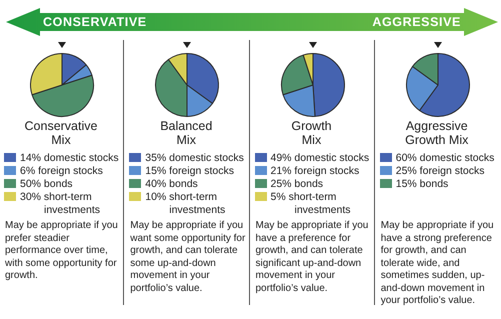 This screenshot has height=319, width=501. I want to click on text: May be appropriate if you have a strong preference for growth, and can tolerate wide, and sometimes sudden, up-and-down movement in your portfolio’s value., so click(437, 264).